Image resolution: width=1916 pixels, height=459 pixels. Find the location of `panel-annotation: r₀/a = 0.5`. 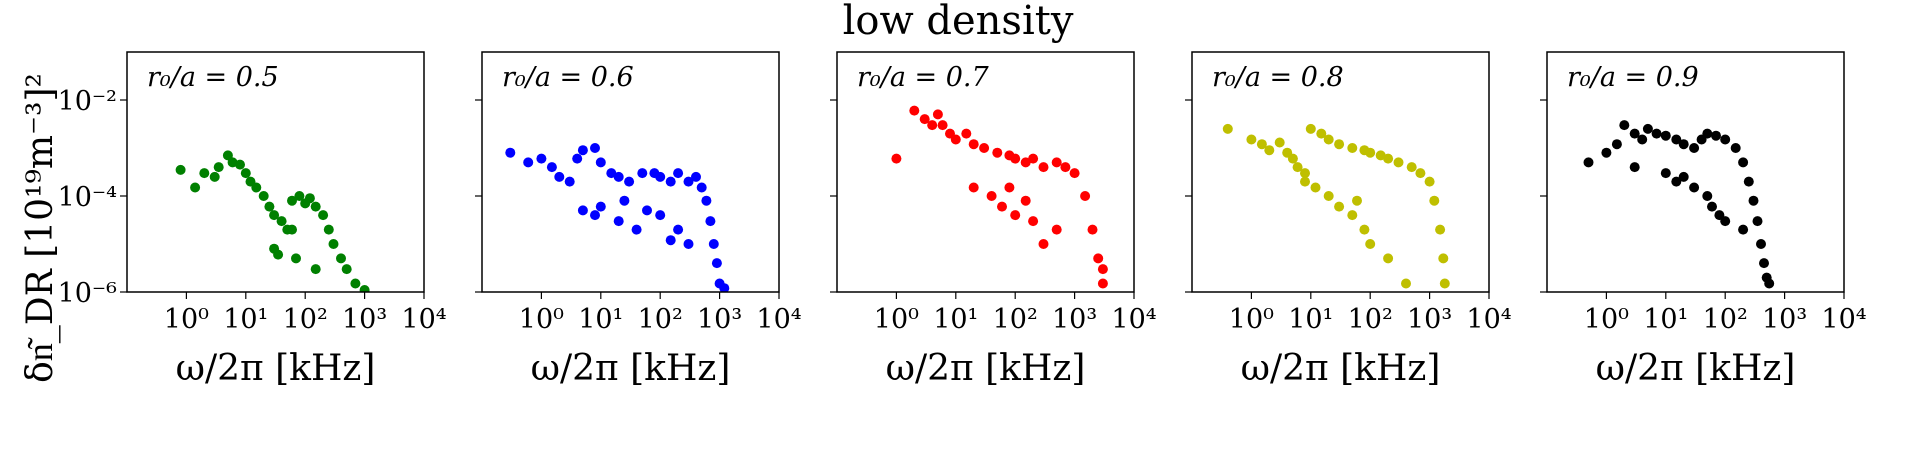

panel-annotation: r₀/a = 0.5 is located at coordinates (213, 77).